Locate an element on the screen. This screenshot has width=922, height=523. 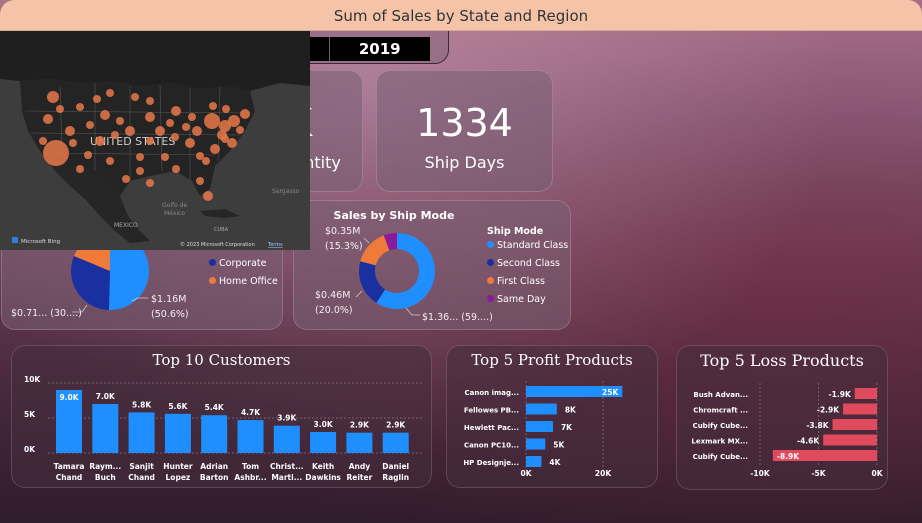
map-terms-link: Terms is located at coordinates (275, 245).